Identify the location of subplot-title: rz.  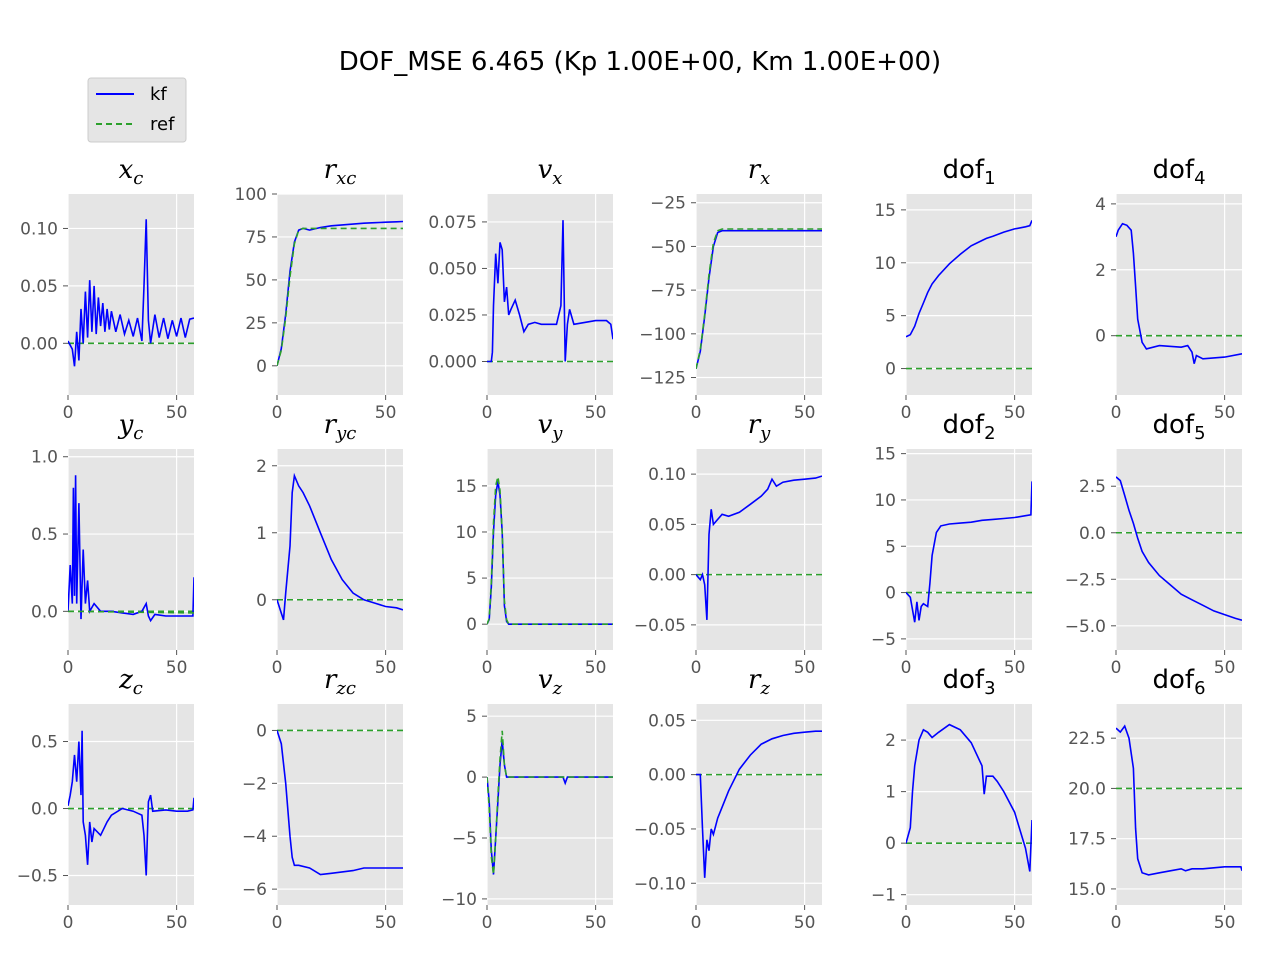
(759, 682).